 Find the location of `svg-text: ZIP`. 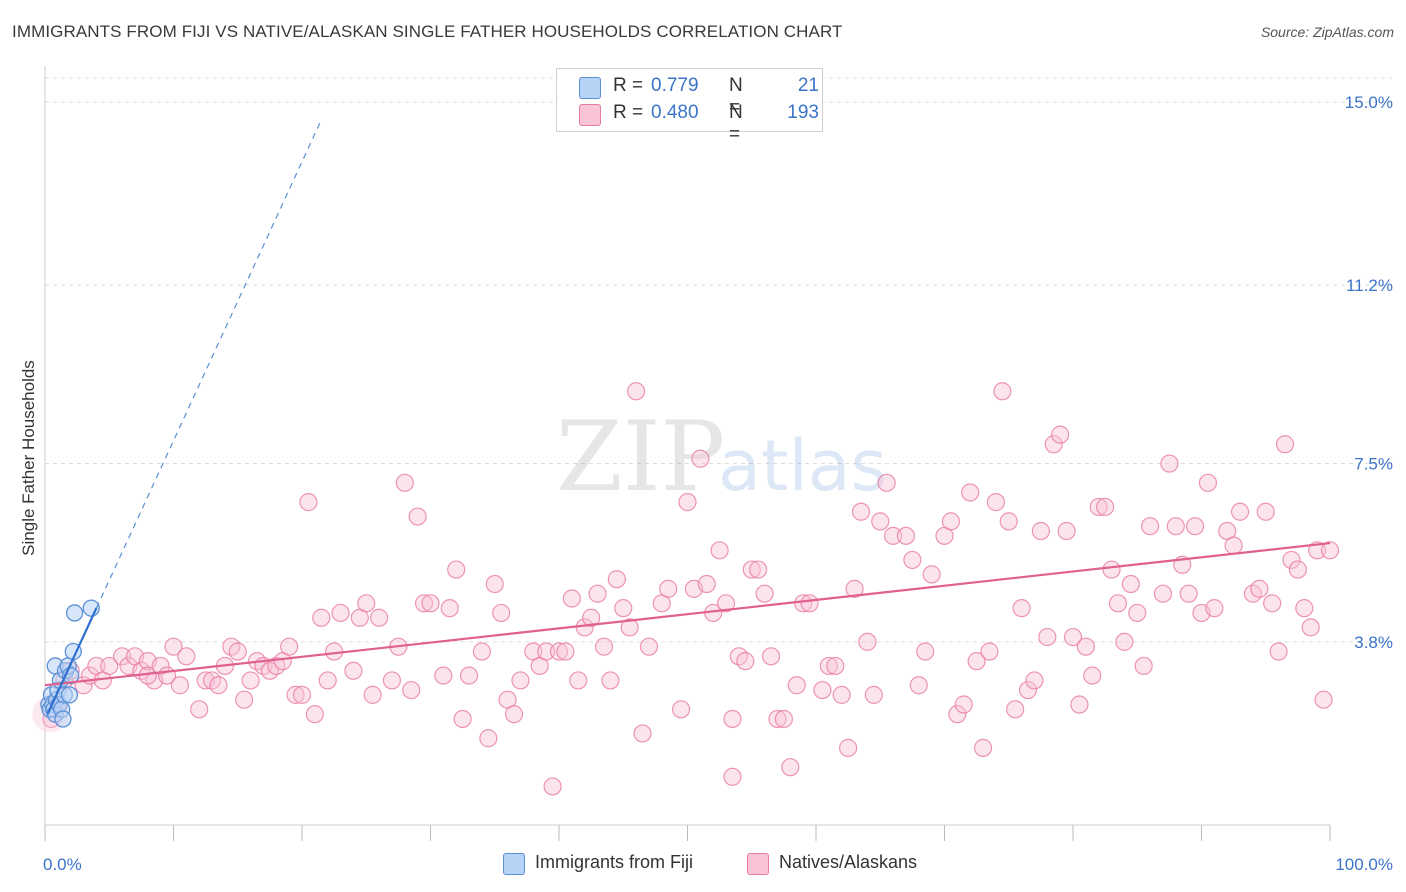

svg-text: ZIP is located at coordinates (640, 457).